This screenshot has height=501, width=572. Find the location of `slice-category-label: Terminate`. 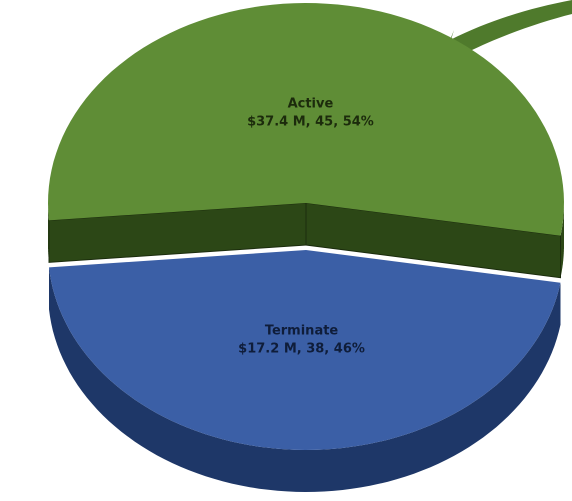

slice-category-label: Terminate is located at coordinates (302, 330).